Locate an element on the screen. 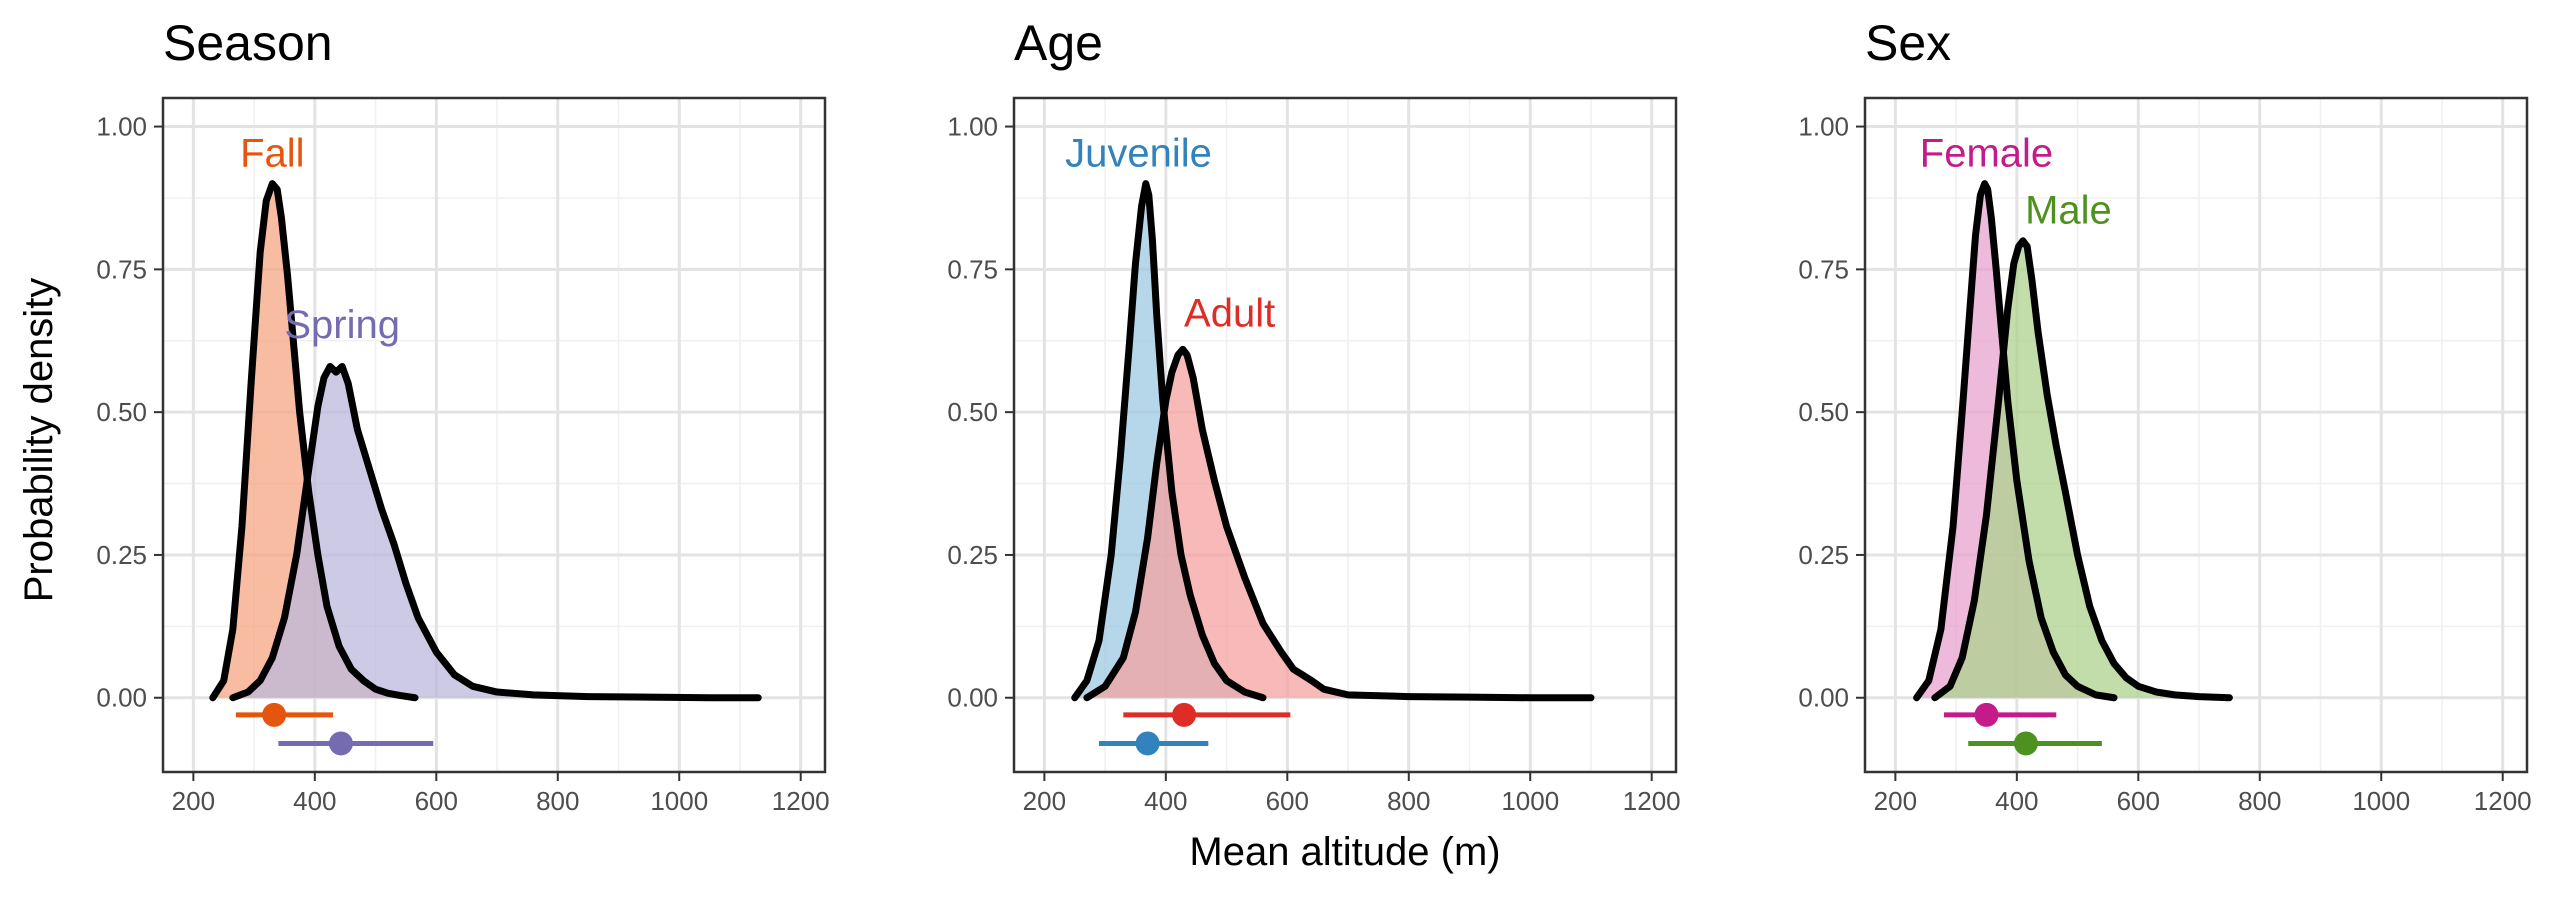  density-fill-male is located at coordinates (2082, 469).